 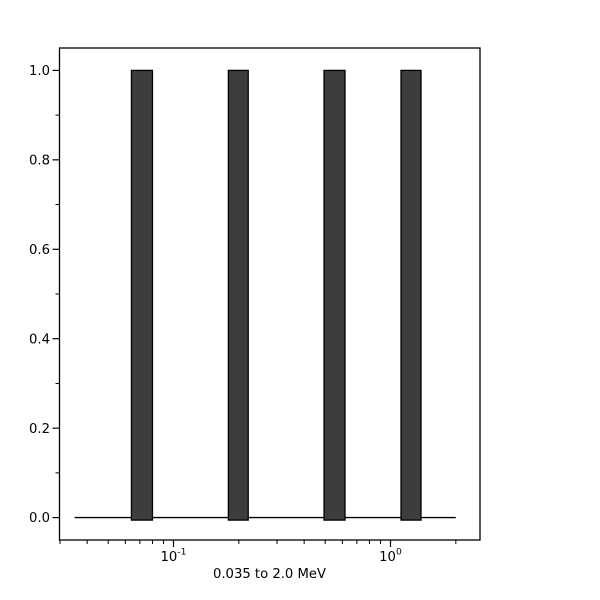 I want to click on y-tick-label: 1.0, so click(x=39, y=71).